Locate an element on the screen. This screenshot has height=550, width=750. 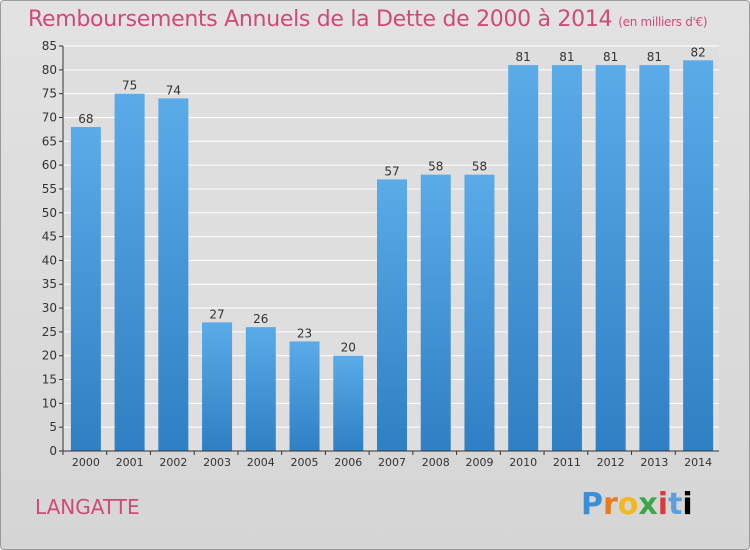
x-tick-label: 2000 is located at coordinates (86, 462).